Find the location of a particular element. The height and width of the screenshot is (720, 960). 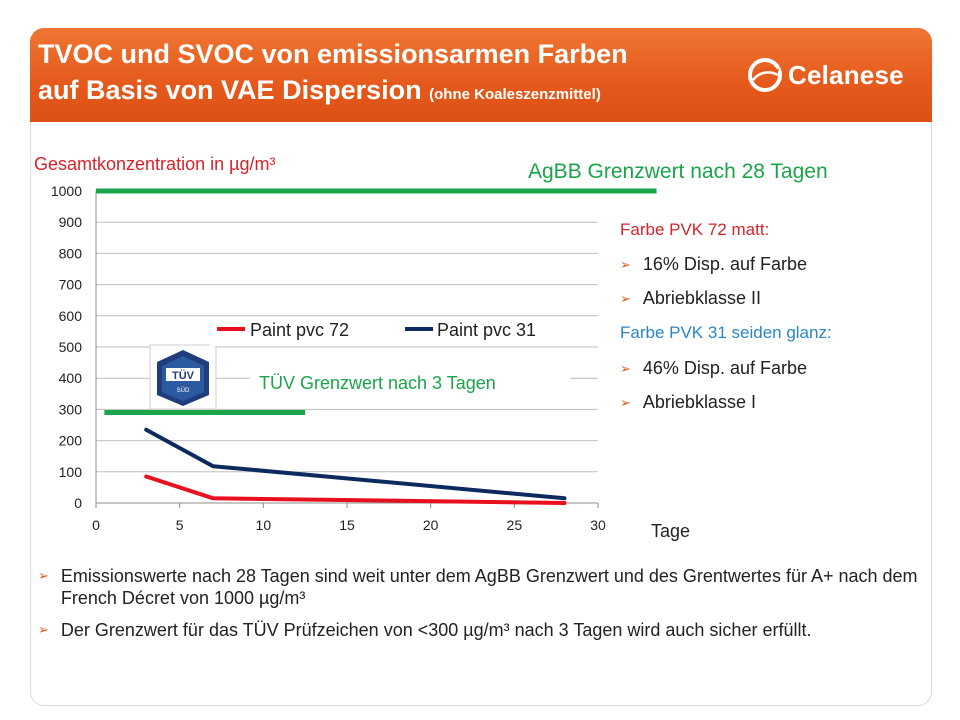

title-line-2-main: auf Basis von VAE Dispersion is located at coordinates (230, 90).